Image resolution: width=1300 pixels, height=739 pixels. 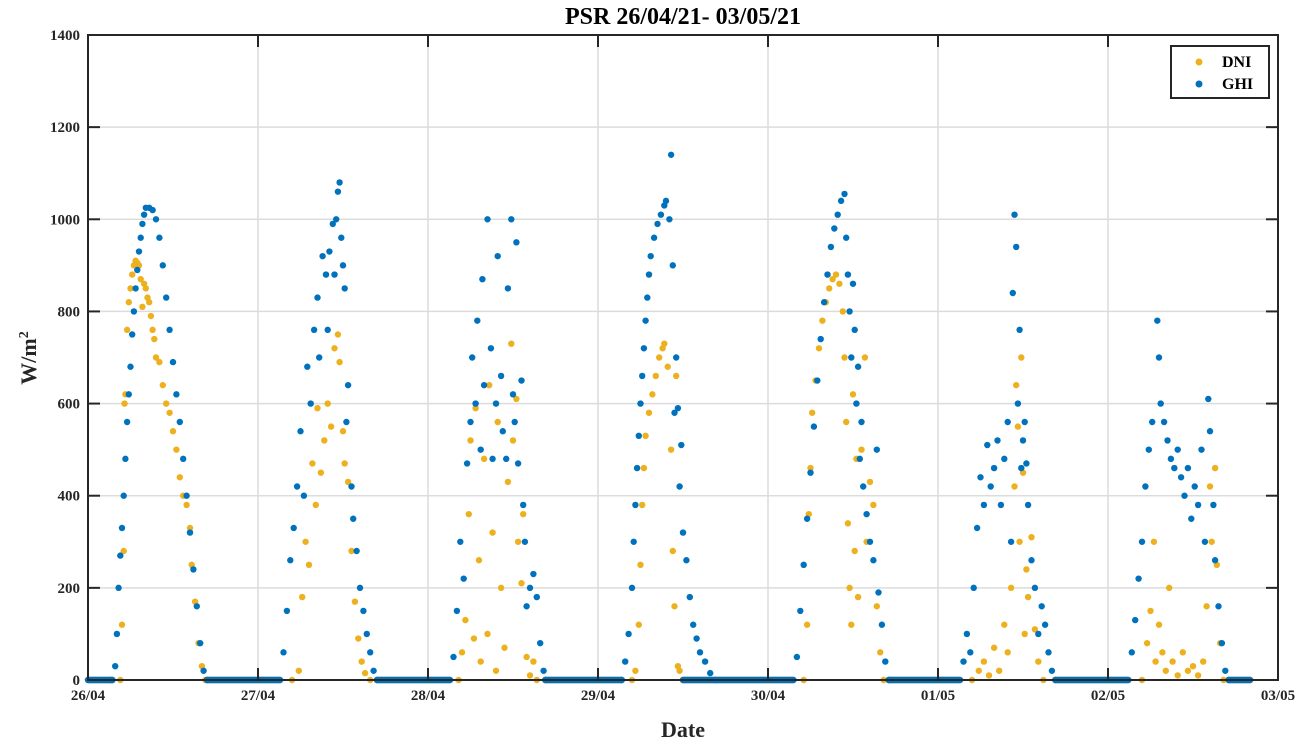 What do you see at coordinates (69, 312) in the screenshot?
I see `y-tick-label: 800` at bounding box center [69, 312].